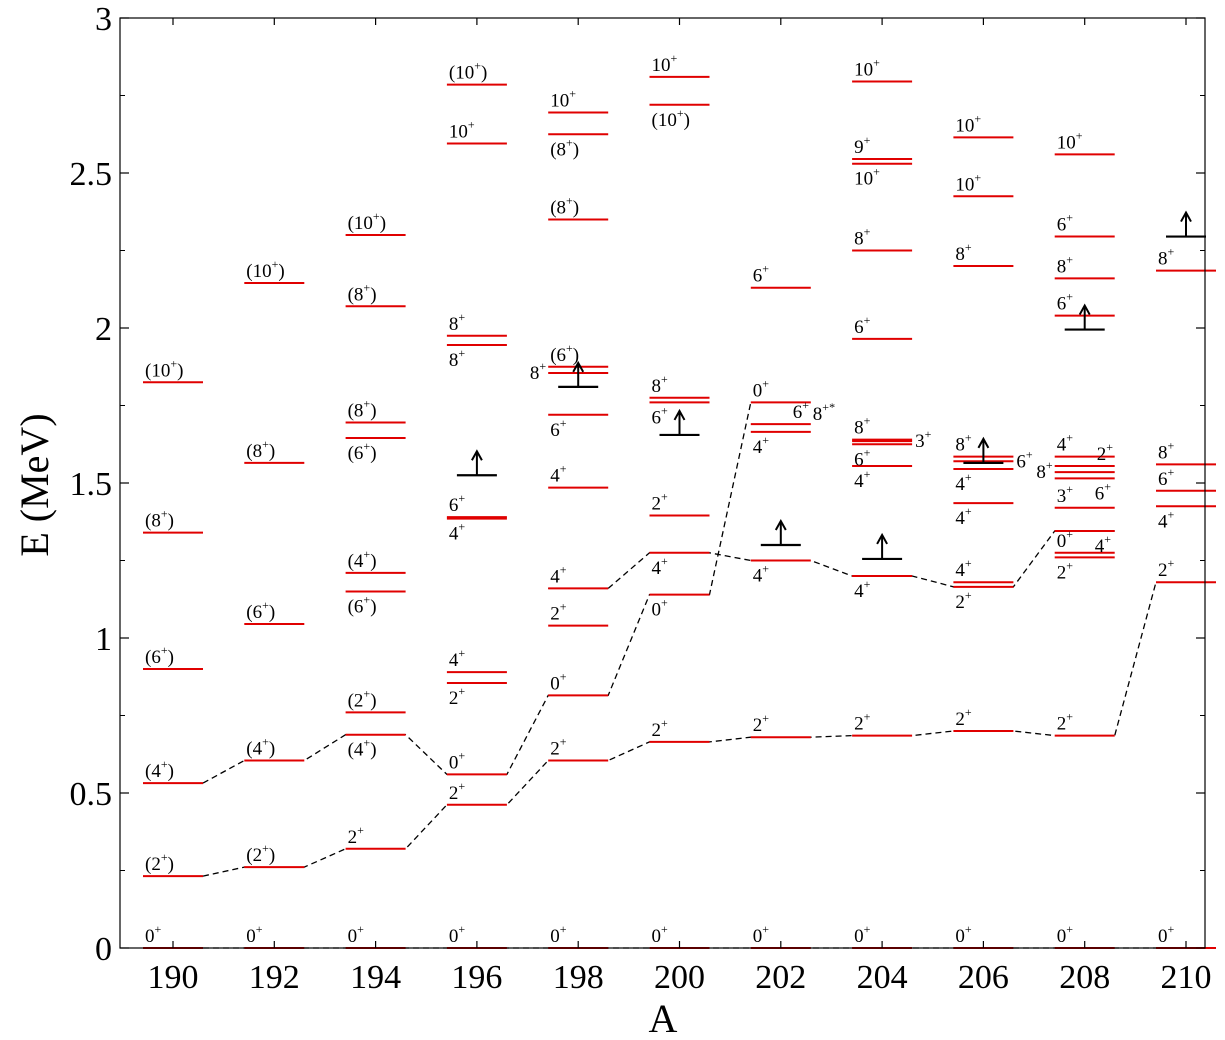 This screenshot has width=1225, height=1040. What do you see at coordinates (862, 145) in the screenshot?
I see `level-label: 9+` at bounding box center [862, 145].